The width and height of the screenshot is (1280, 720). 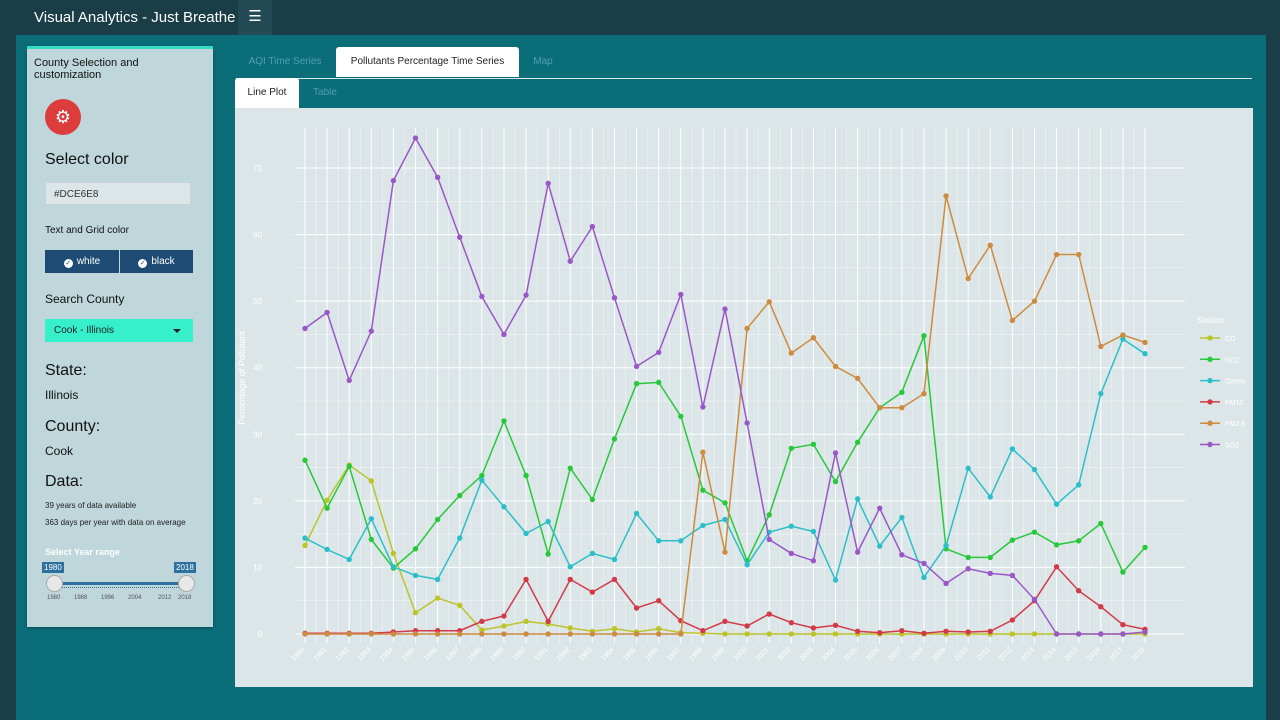 What do you see at coordinates (59, 451) in the screenshot?
I see `county-value: Cook` at bounding box center [59, 451].